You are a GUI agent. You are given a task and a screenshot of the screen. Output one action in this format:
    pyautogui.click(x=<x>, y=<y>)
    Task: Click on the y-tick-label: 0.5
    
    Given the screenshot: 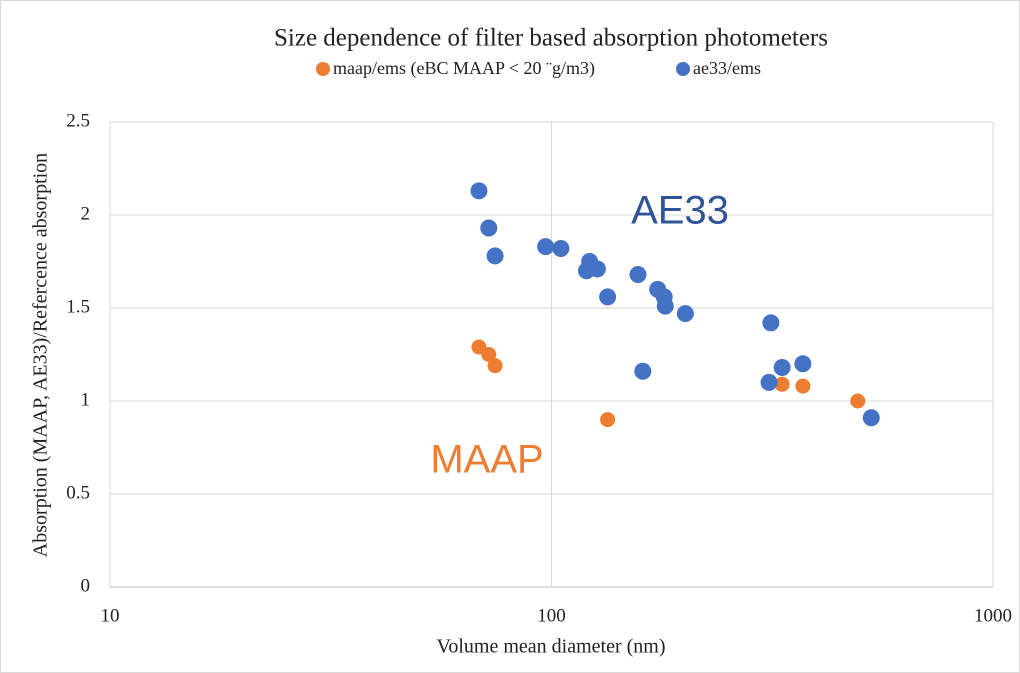 What is the action you would take?
    pyautogui.click(x=78, y=492)
    